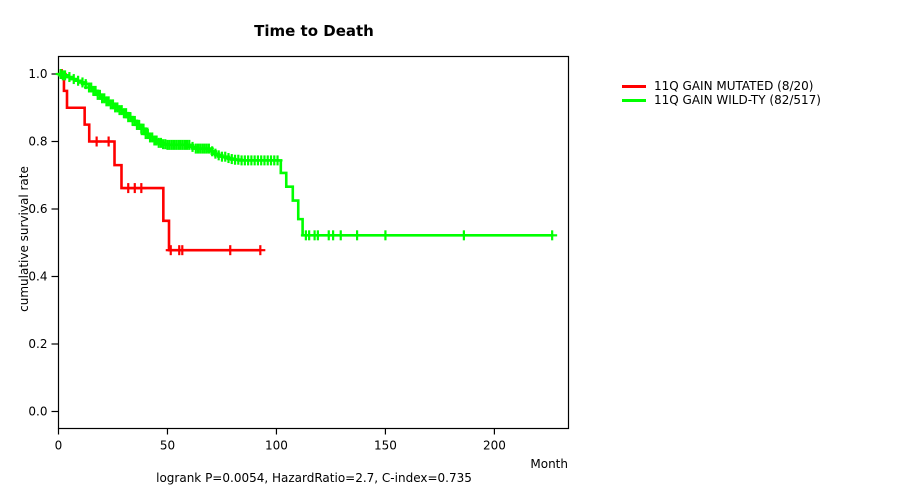 This screenshot has height=500, width=900. I want to click on y-axis-label: cumulative survival rate, so click(24, 239).